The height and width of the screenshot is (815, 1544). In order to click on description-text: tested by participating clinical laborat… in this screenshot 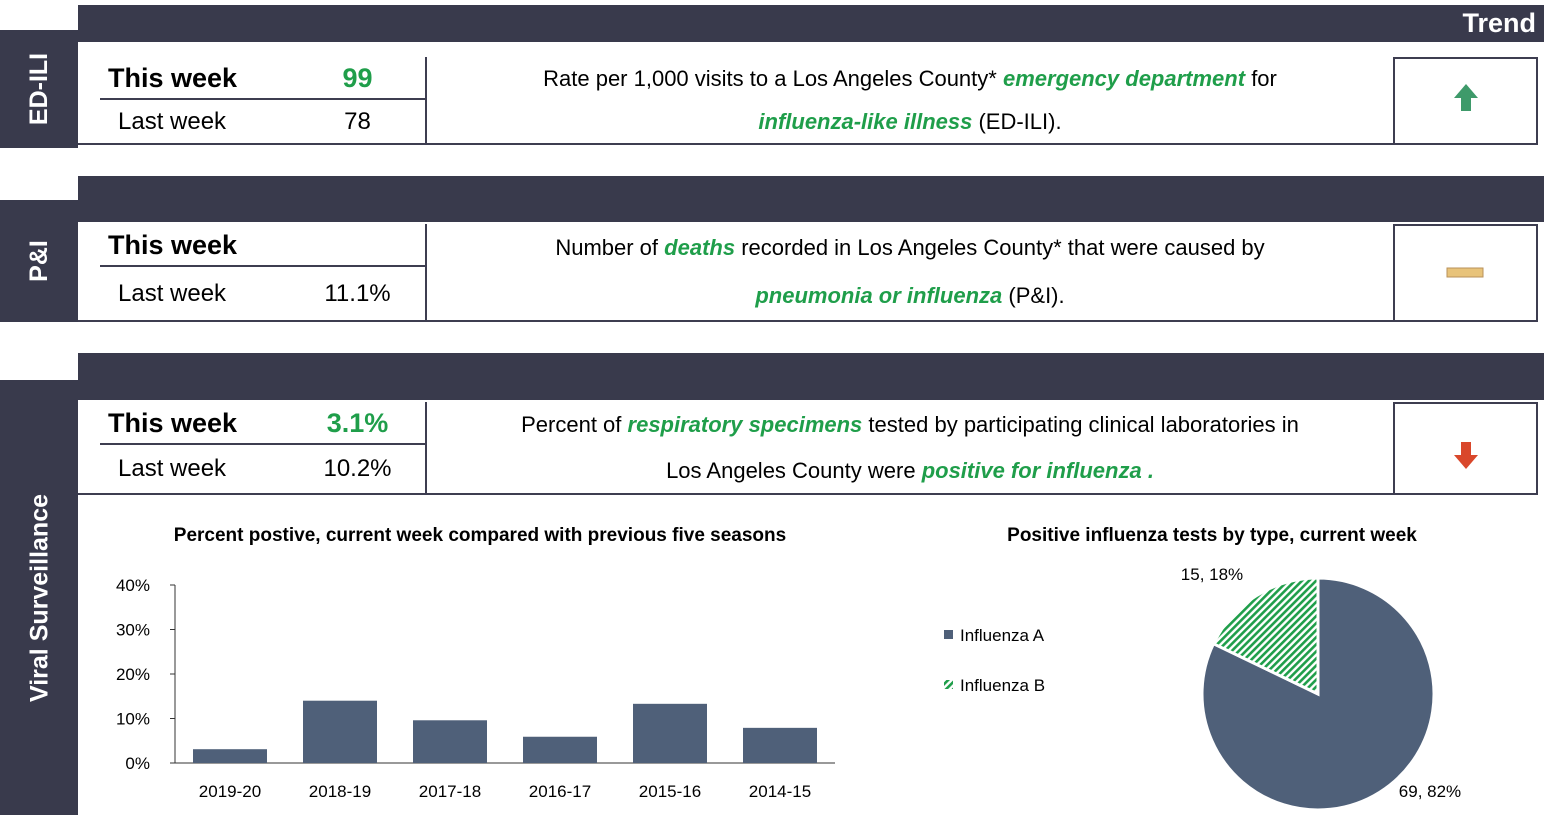, I will do `click(1083, 424)`.